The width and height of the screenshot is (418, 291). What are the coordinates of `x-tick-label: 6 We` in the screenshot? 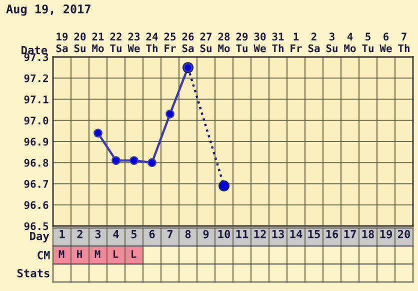 It's located at (386, 42).